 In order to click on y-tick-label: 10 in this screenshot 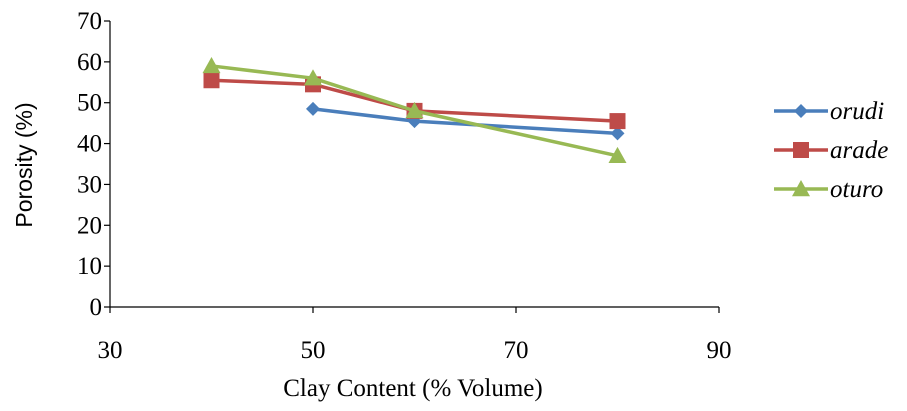, I will do `click(89, 266)`.